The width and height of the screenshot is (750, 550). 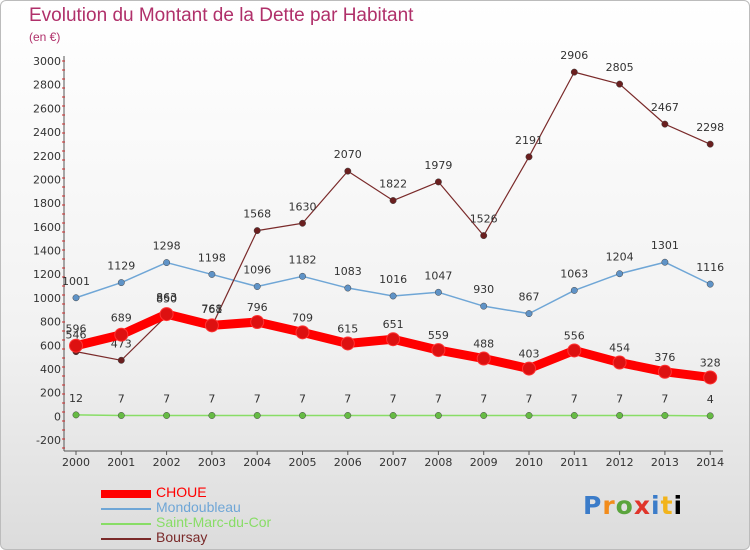 What do you see at coordinates (212, 462) in the screenshot?
I see `x-tick-label: 2003` at bounding box center [212, 462].